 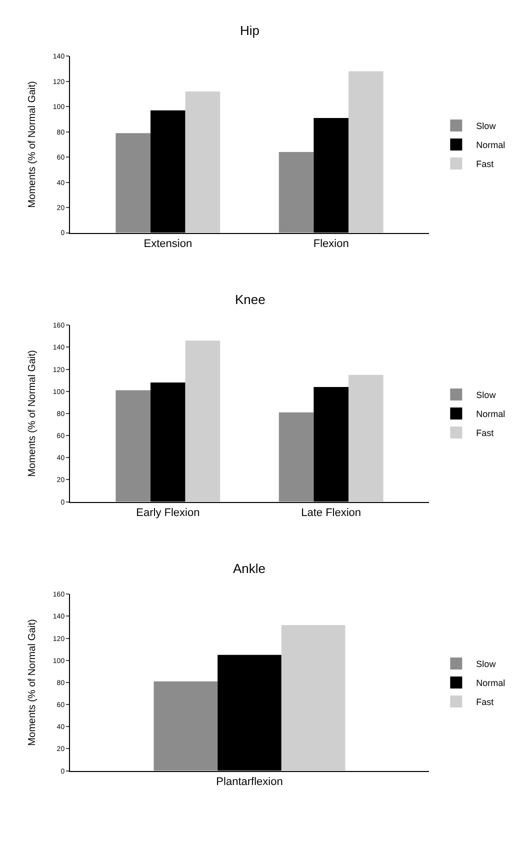 What do you see at coordinates (250, 30) in the screenshot?
I see `chart-title: Hip` at bounding box center [250, 30].